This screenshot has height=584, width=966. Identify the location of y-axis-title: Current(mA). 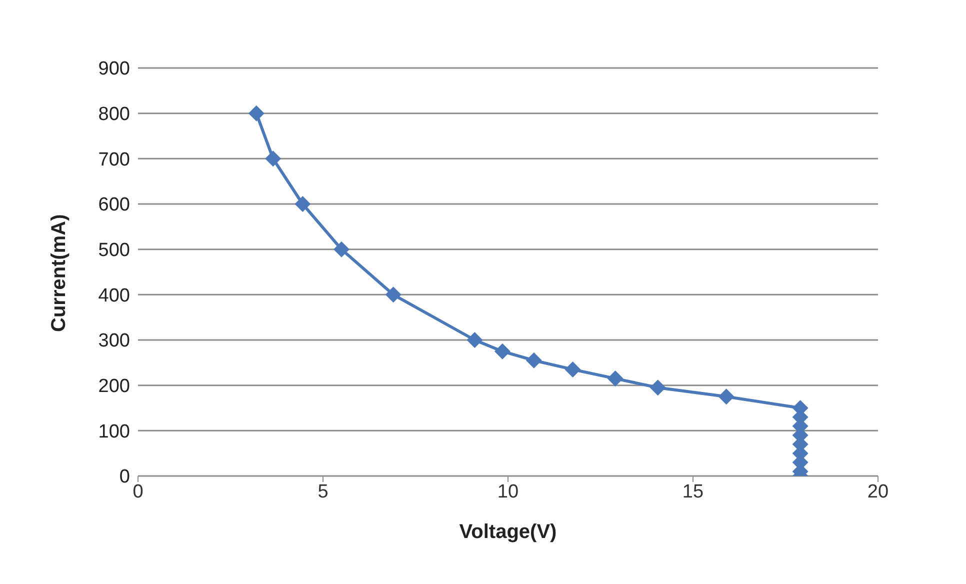
(59, 273).